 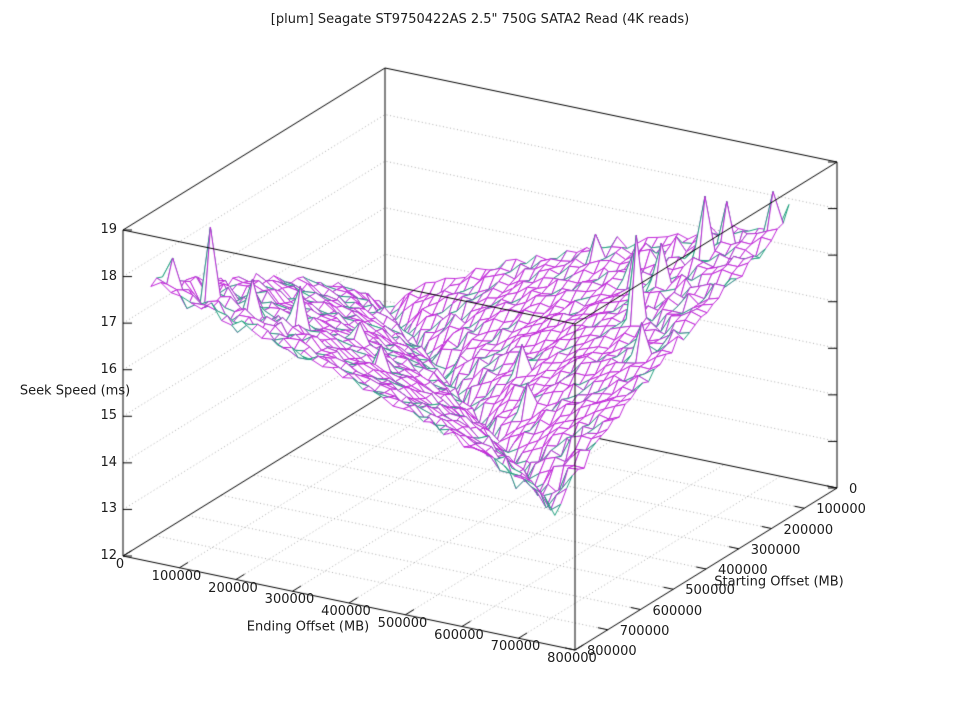 I want to click on y-tick-label: 100000, so click(x=841, y=510).